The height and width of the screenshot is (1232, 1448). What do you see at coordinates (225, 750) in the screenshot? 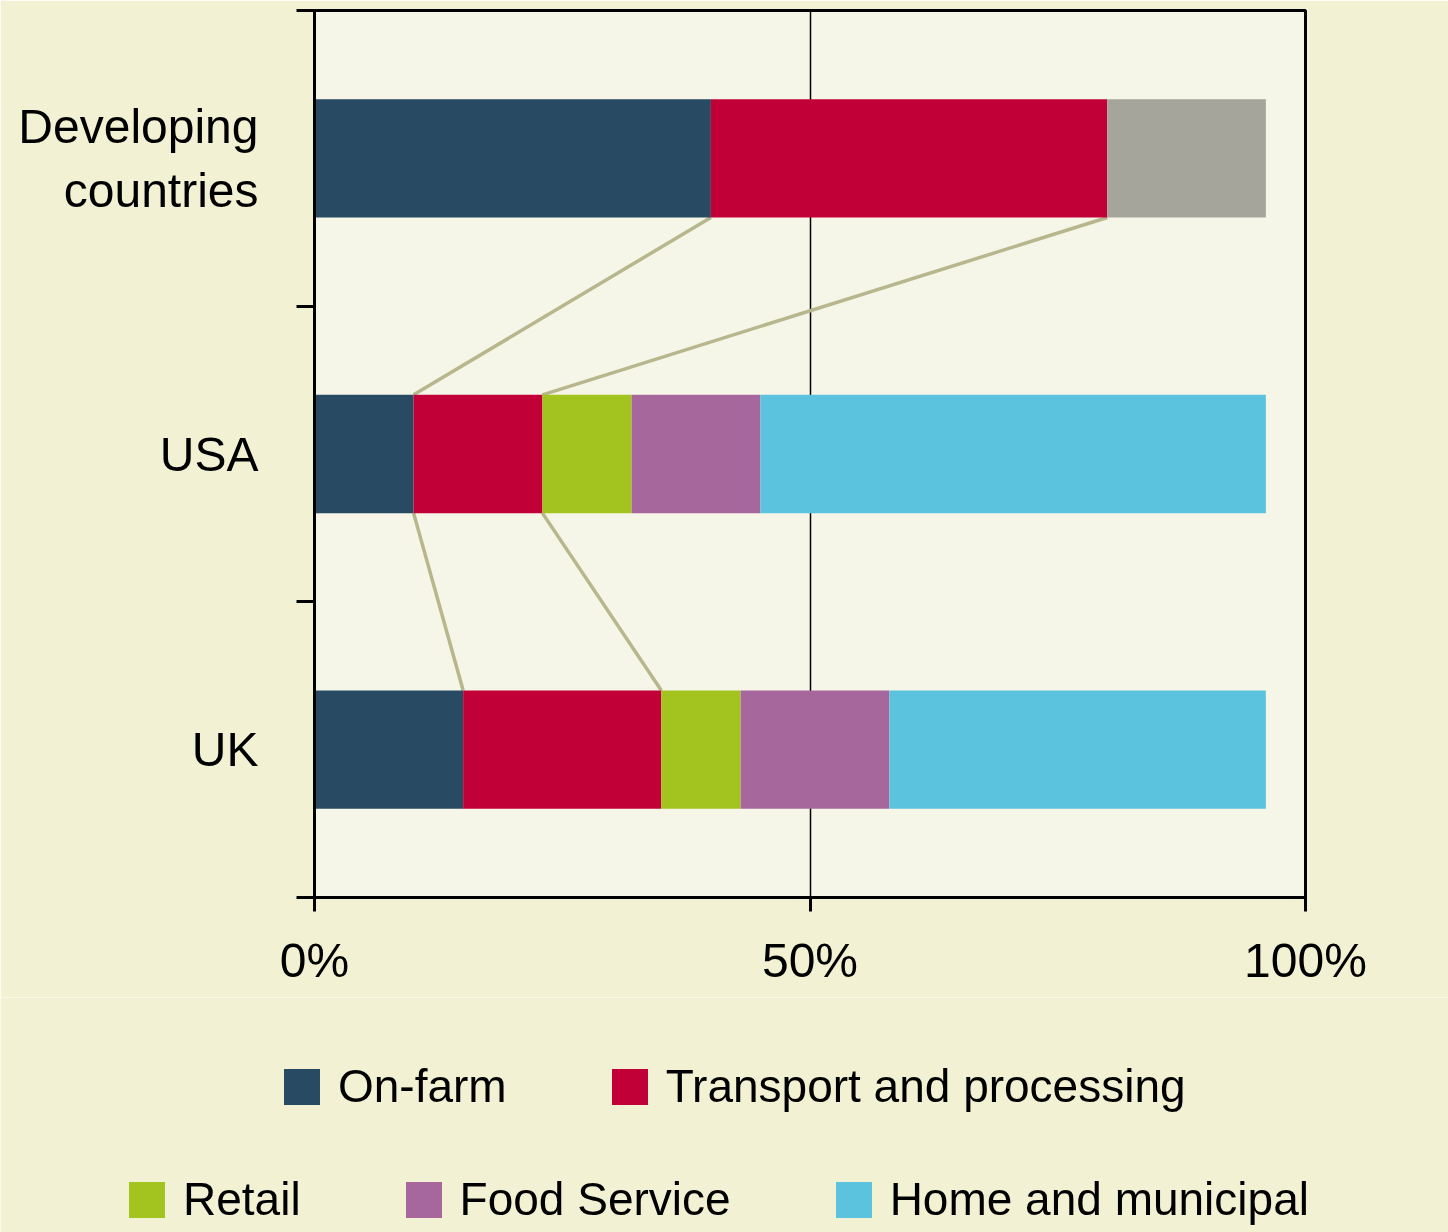
I see `y-tick-label: UK` at bounding box center [225, 750].